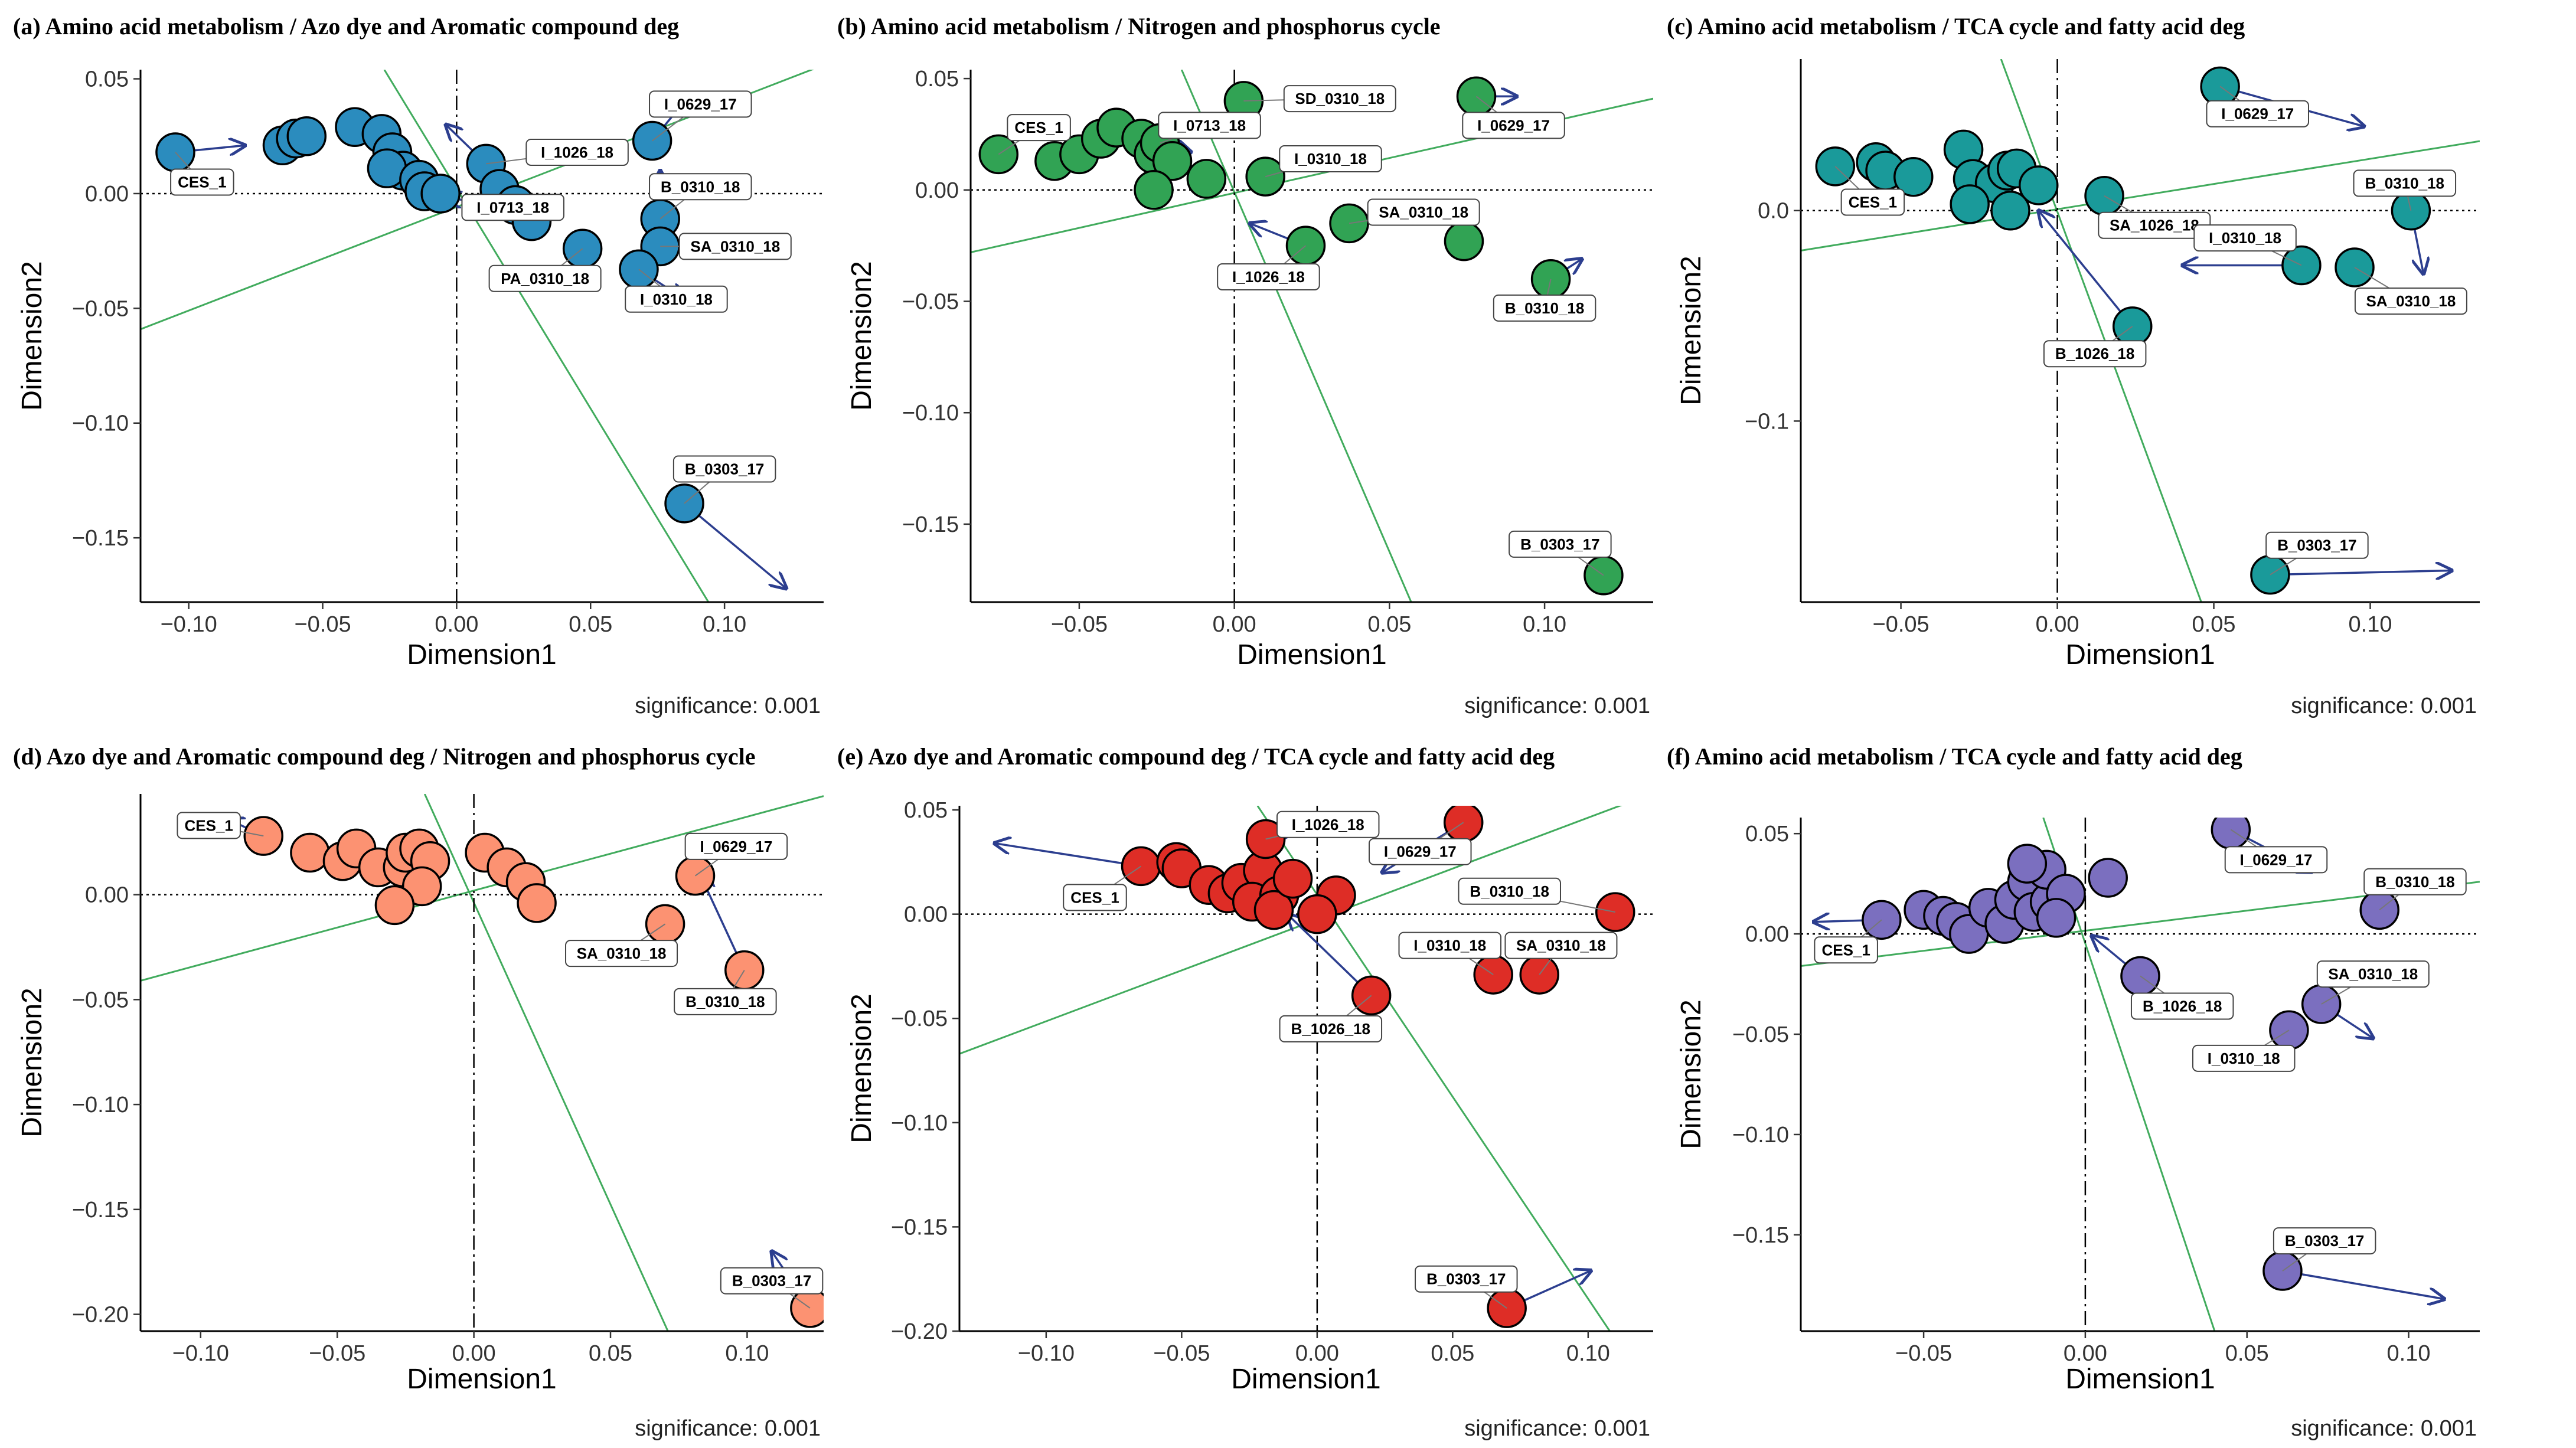 This screenshot has height=1448, width=2576. What do you see at coordinates (545, 278) in the screenshot?
I see `point-label: PA_0310_18` at bounding box center [545, 278].